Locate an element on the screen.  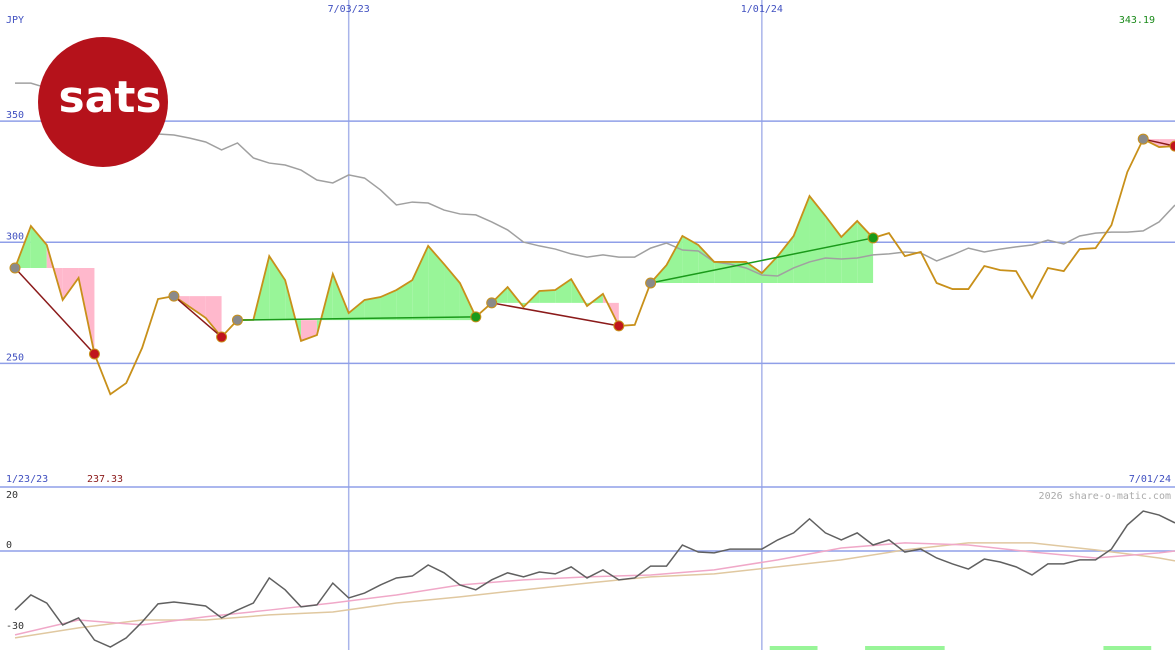
logo-badge is located at coordinates (103, 102).